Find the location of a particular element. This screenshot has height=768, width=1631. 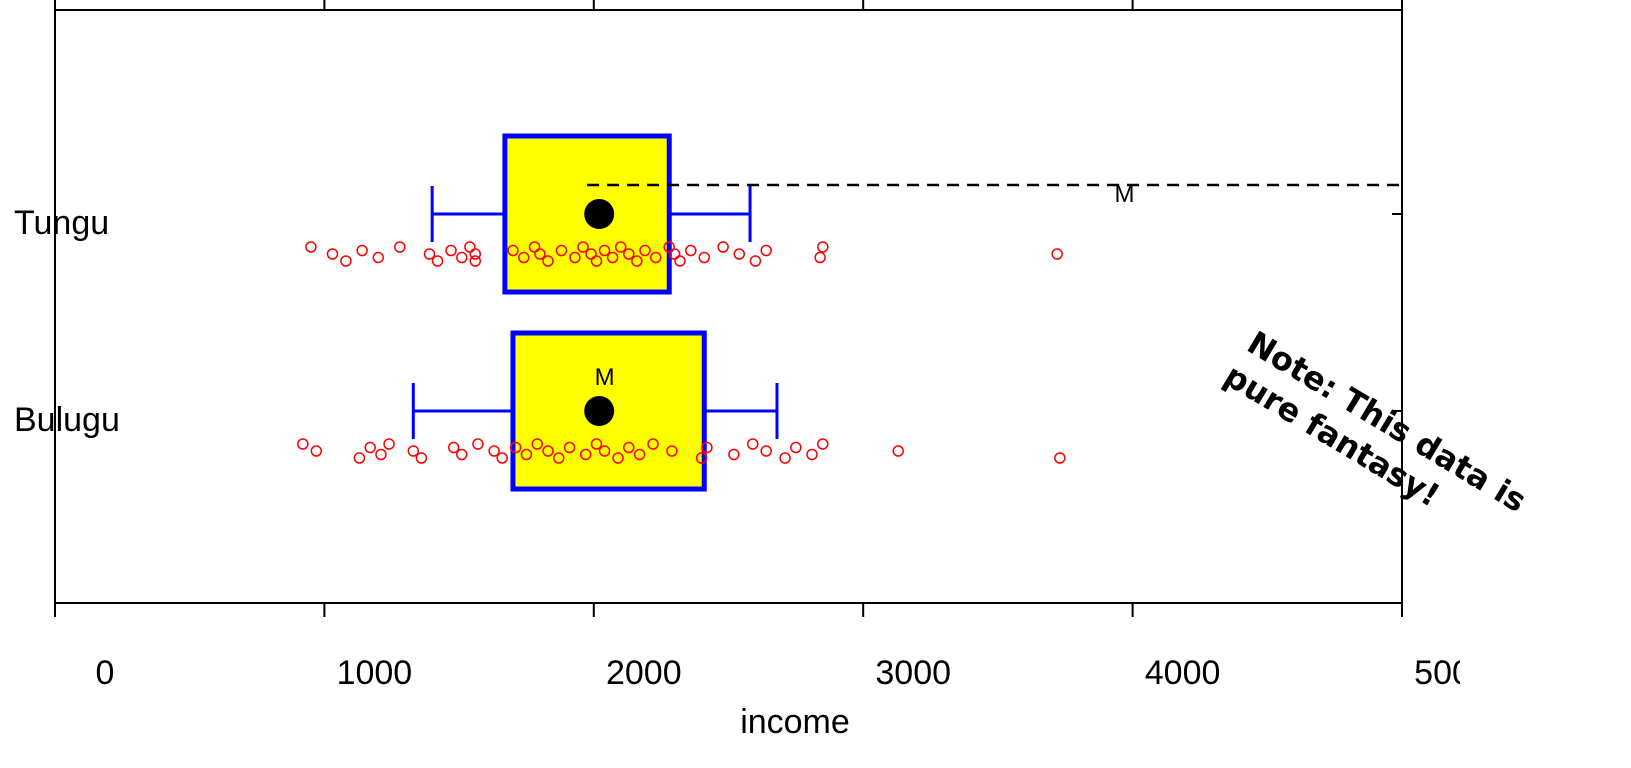

category-label: Tungu is located at coordinates (61, 223).